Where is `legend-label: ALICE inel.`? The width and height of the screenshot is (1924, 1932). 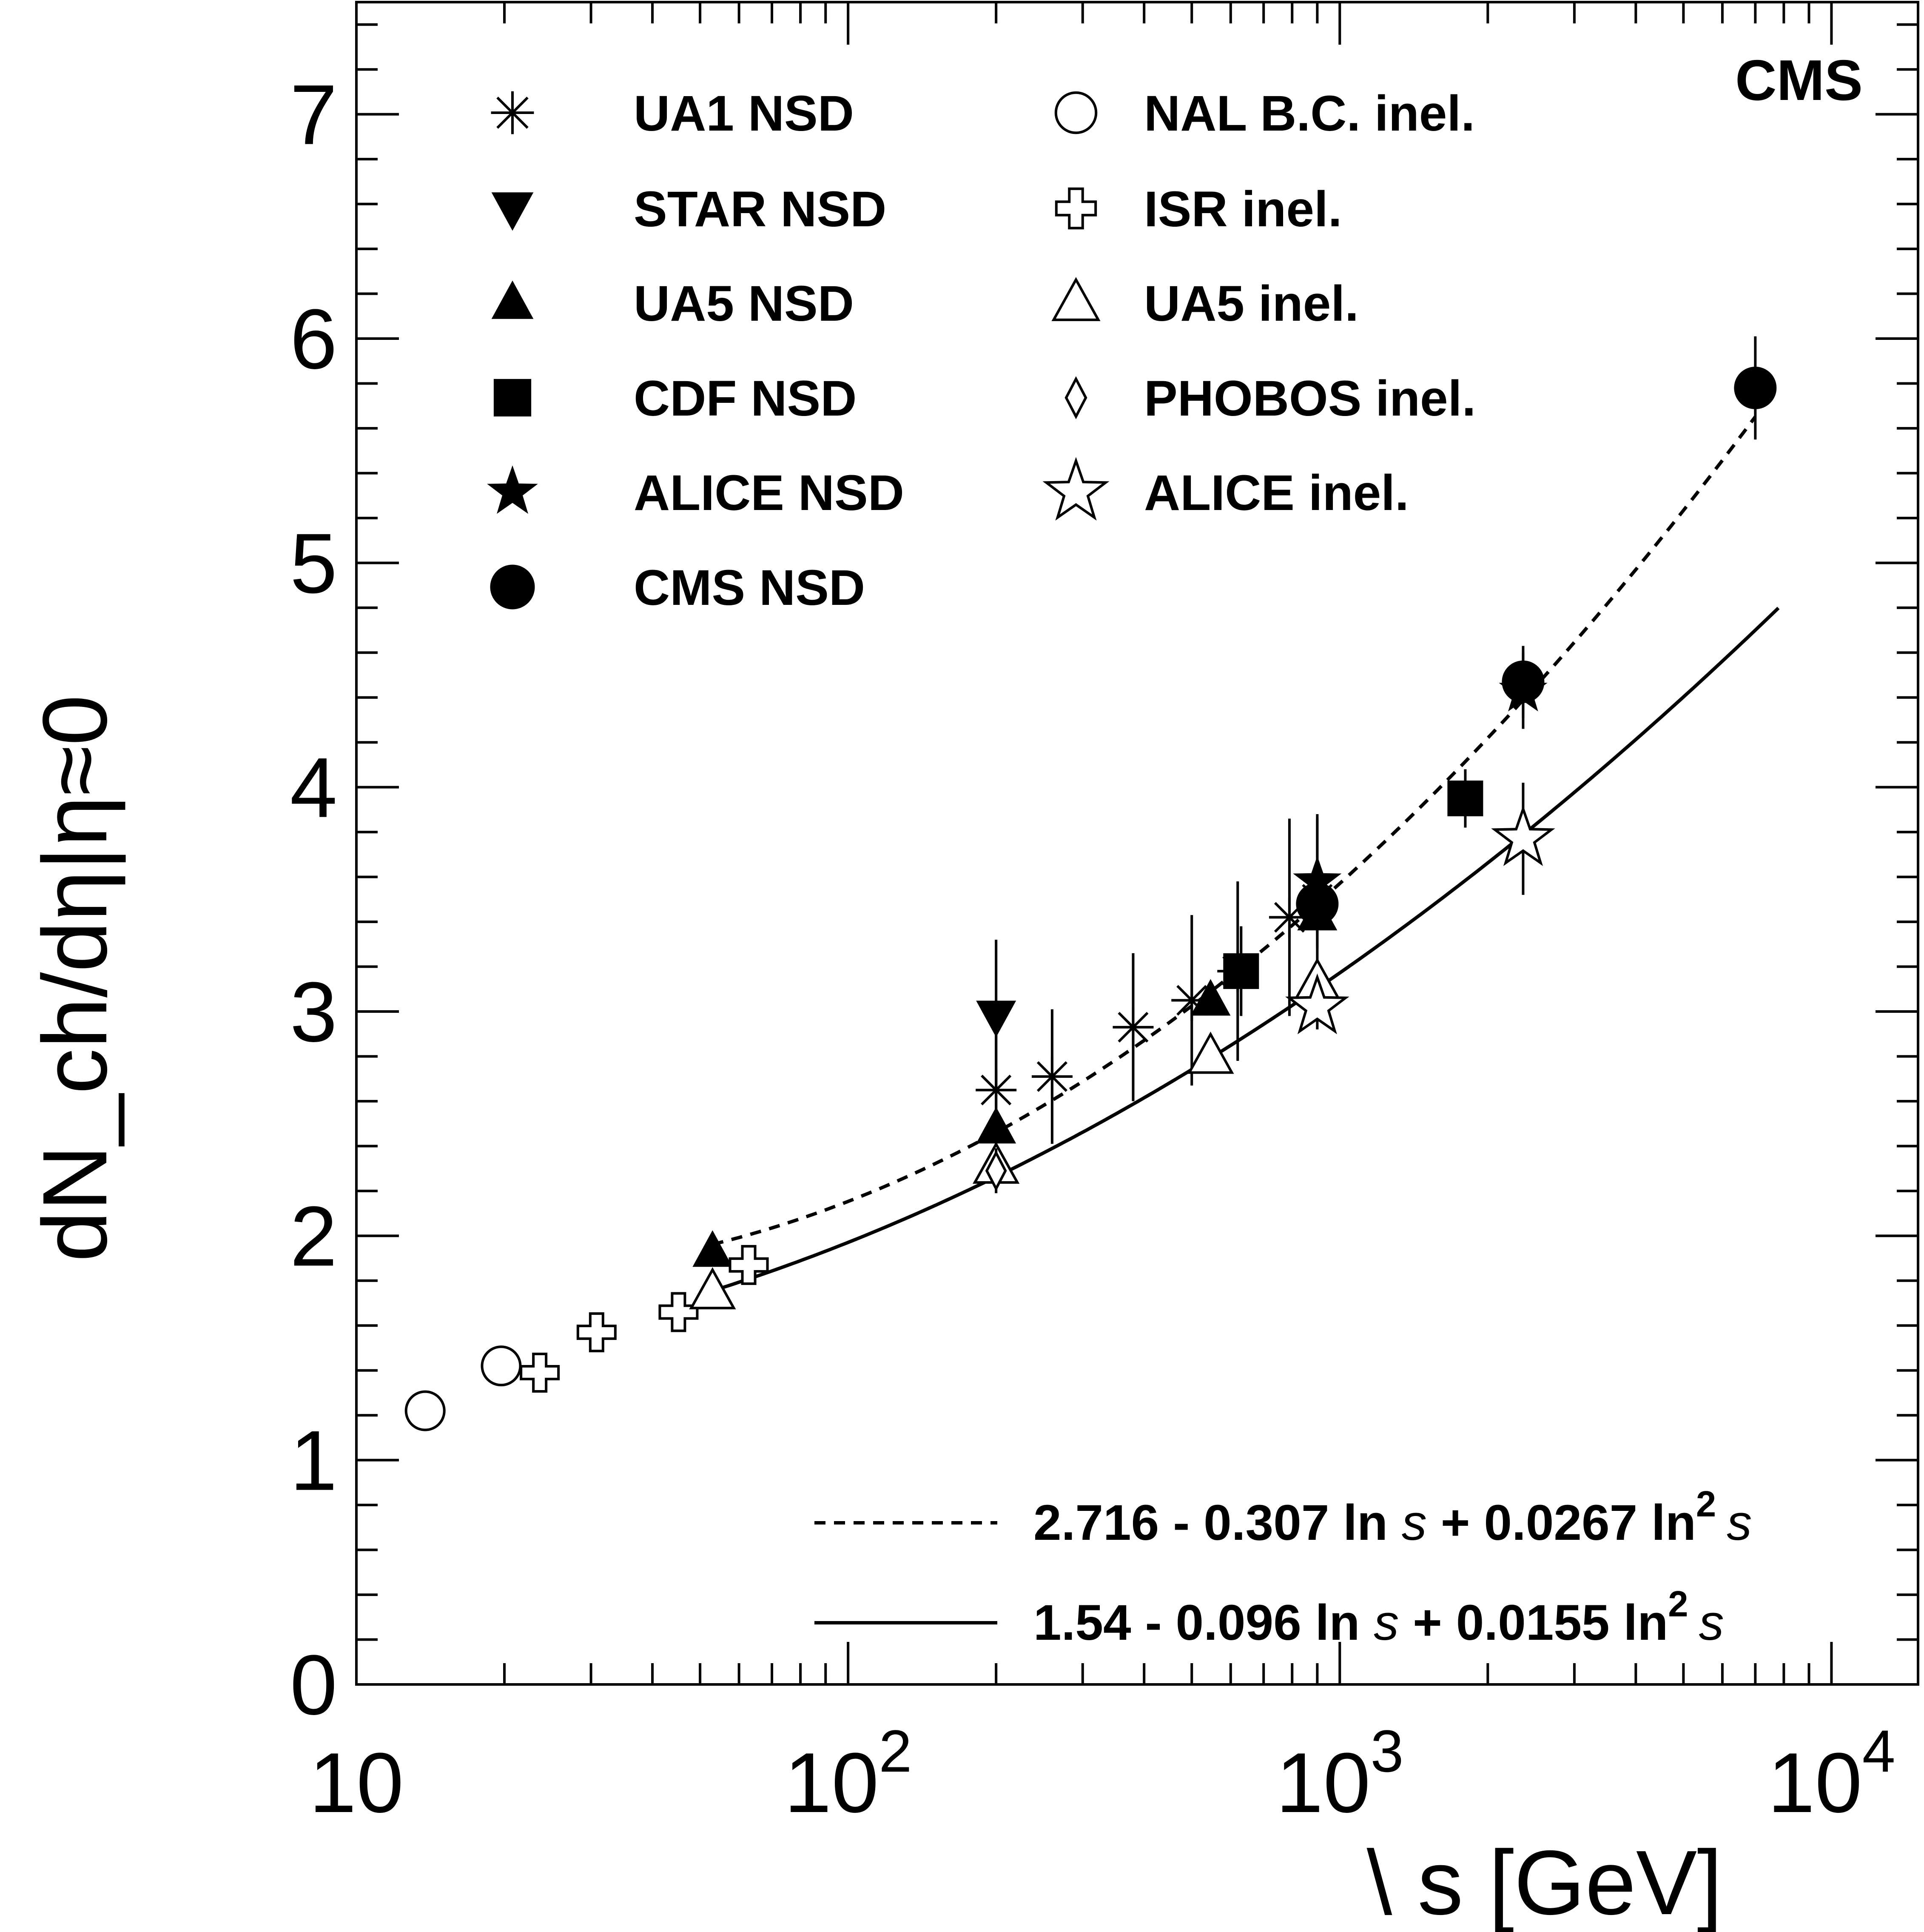
legend-label: ALICE inel. is located at coordinates (1276, 493).